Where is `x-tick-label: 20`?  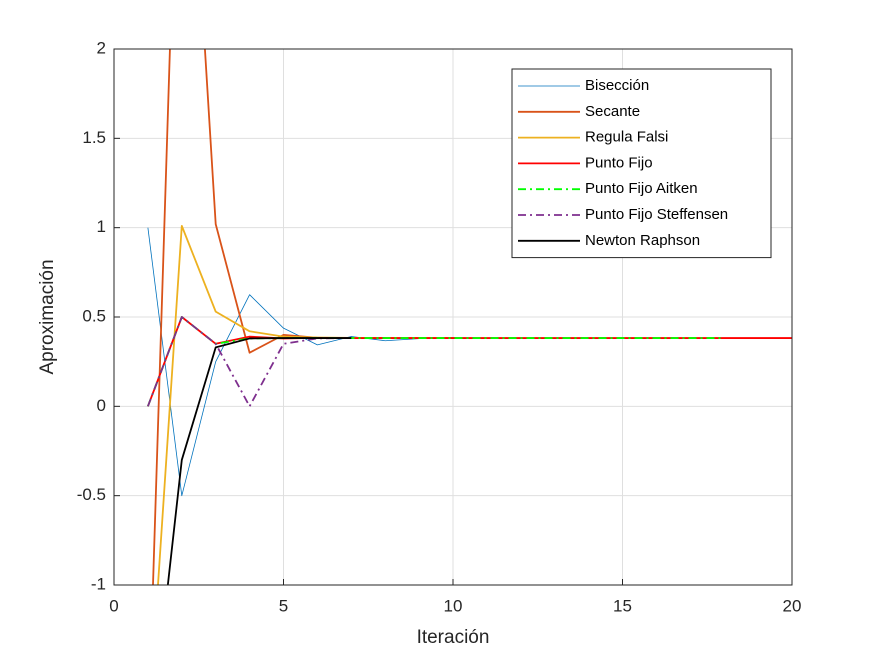
x-tick-label: 20 is located at coordinates (792, 605).